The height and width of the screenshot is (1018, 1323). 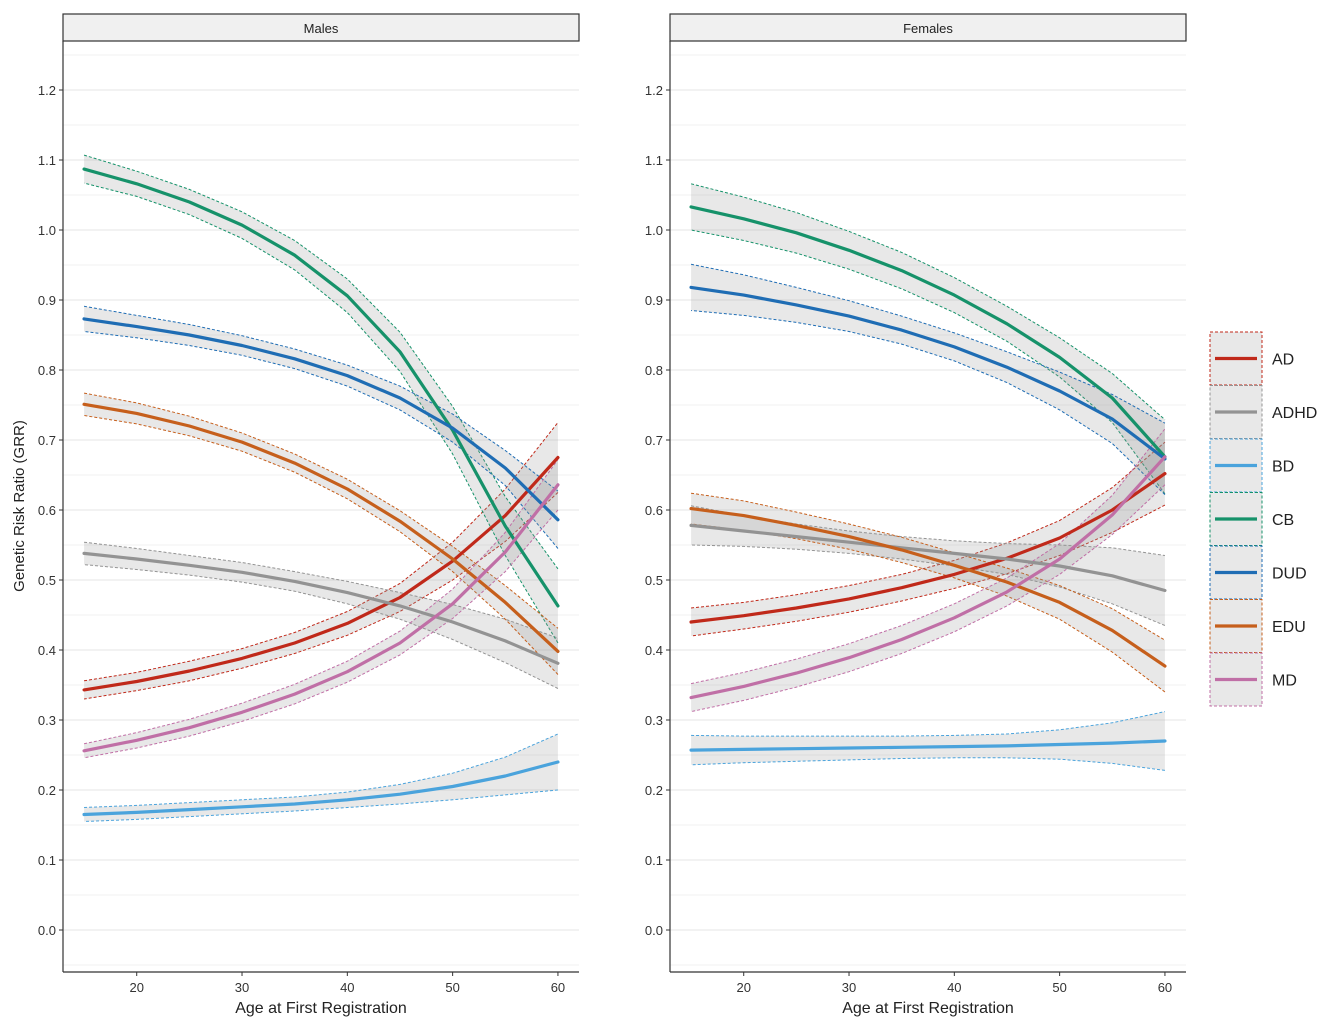 I want to click on band-bd, so click(x=321, y=778).